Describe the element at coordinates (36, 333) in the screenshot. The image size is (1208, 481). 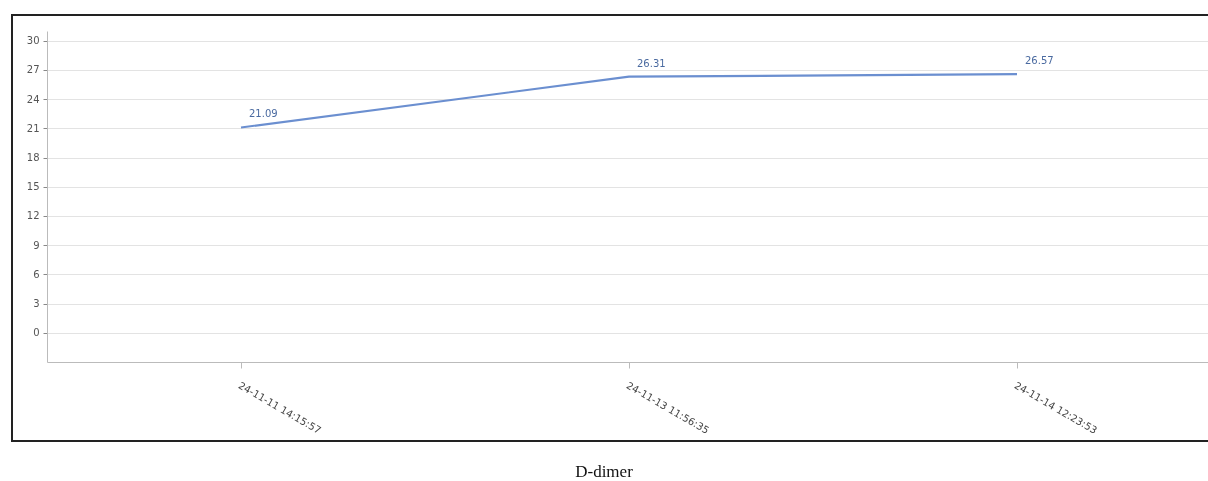
I see `y-tick-label: 0` at that location.